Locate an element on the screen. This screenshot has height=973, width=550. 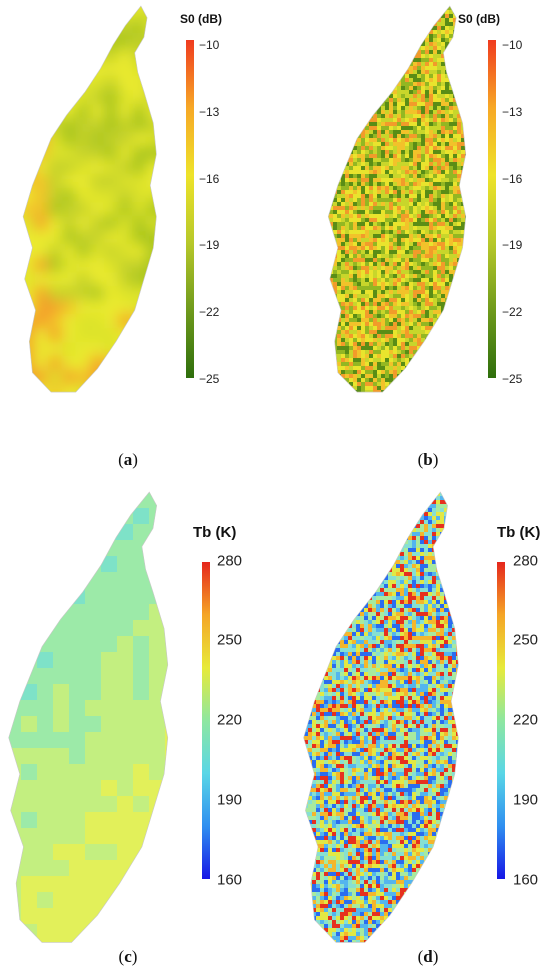
caption-a: (a) is located at coordinates (128, 459).